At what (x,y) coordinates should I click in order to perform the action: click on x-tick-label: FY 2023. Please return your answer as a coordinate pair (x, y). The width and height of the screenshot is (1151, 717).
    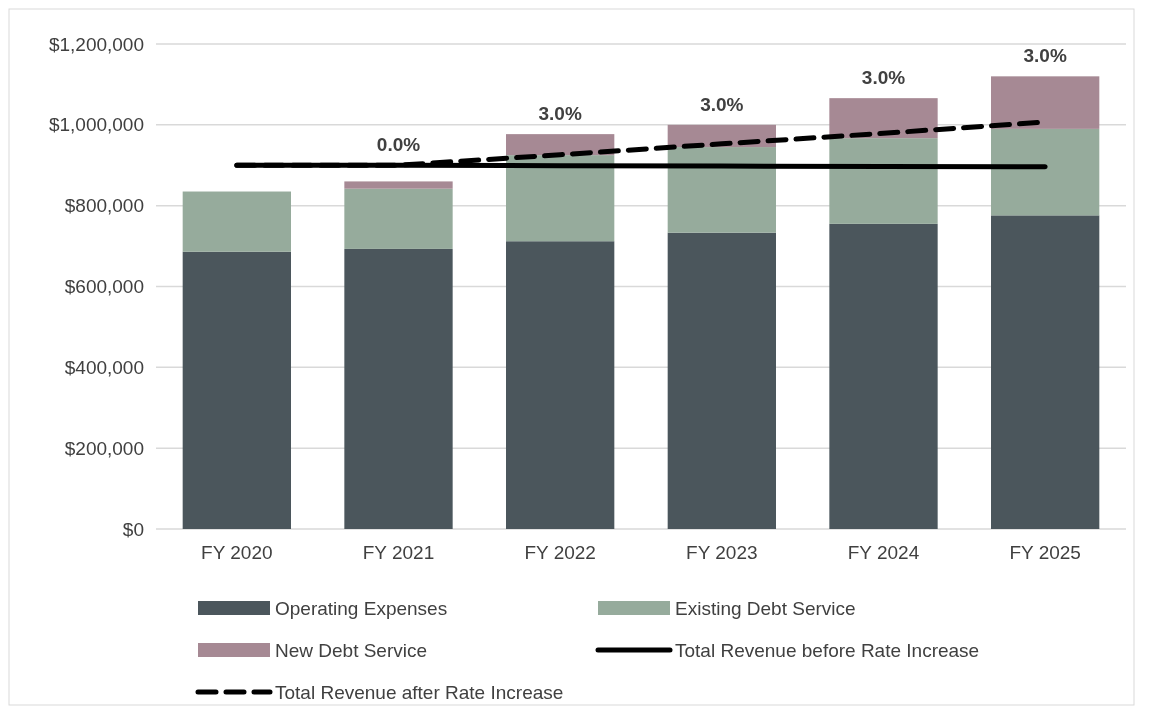
    Looking at the image, I should click on (722, 552).